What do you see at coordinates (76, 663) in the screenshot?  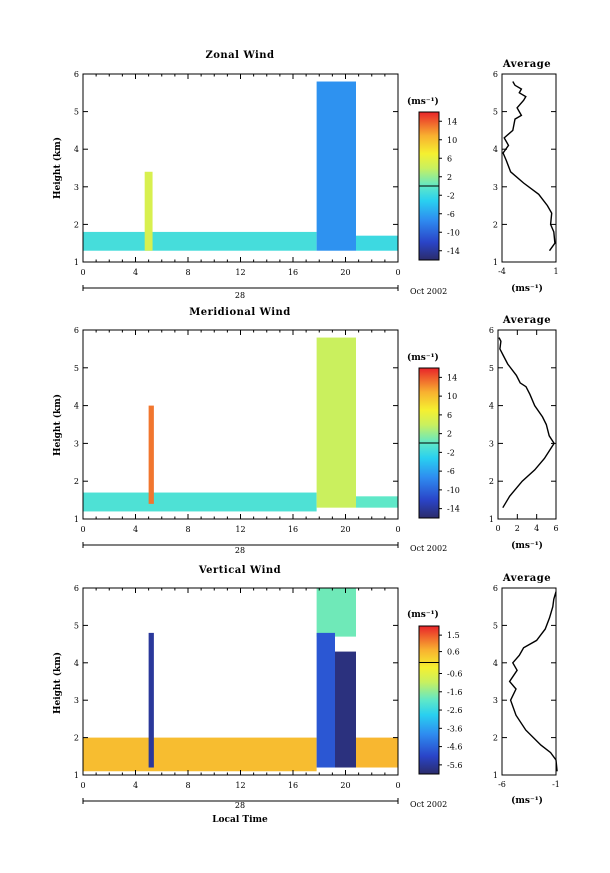 I see `heatmap-ytick-label: 4` at bounding box center [76, 663].